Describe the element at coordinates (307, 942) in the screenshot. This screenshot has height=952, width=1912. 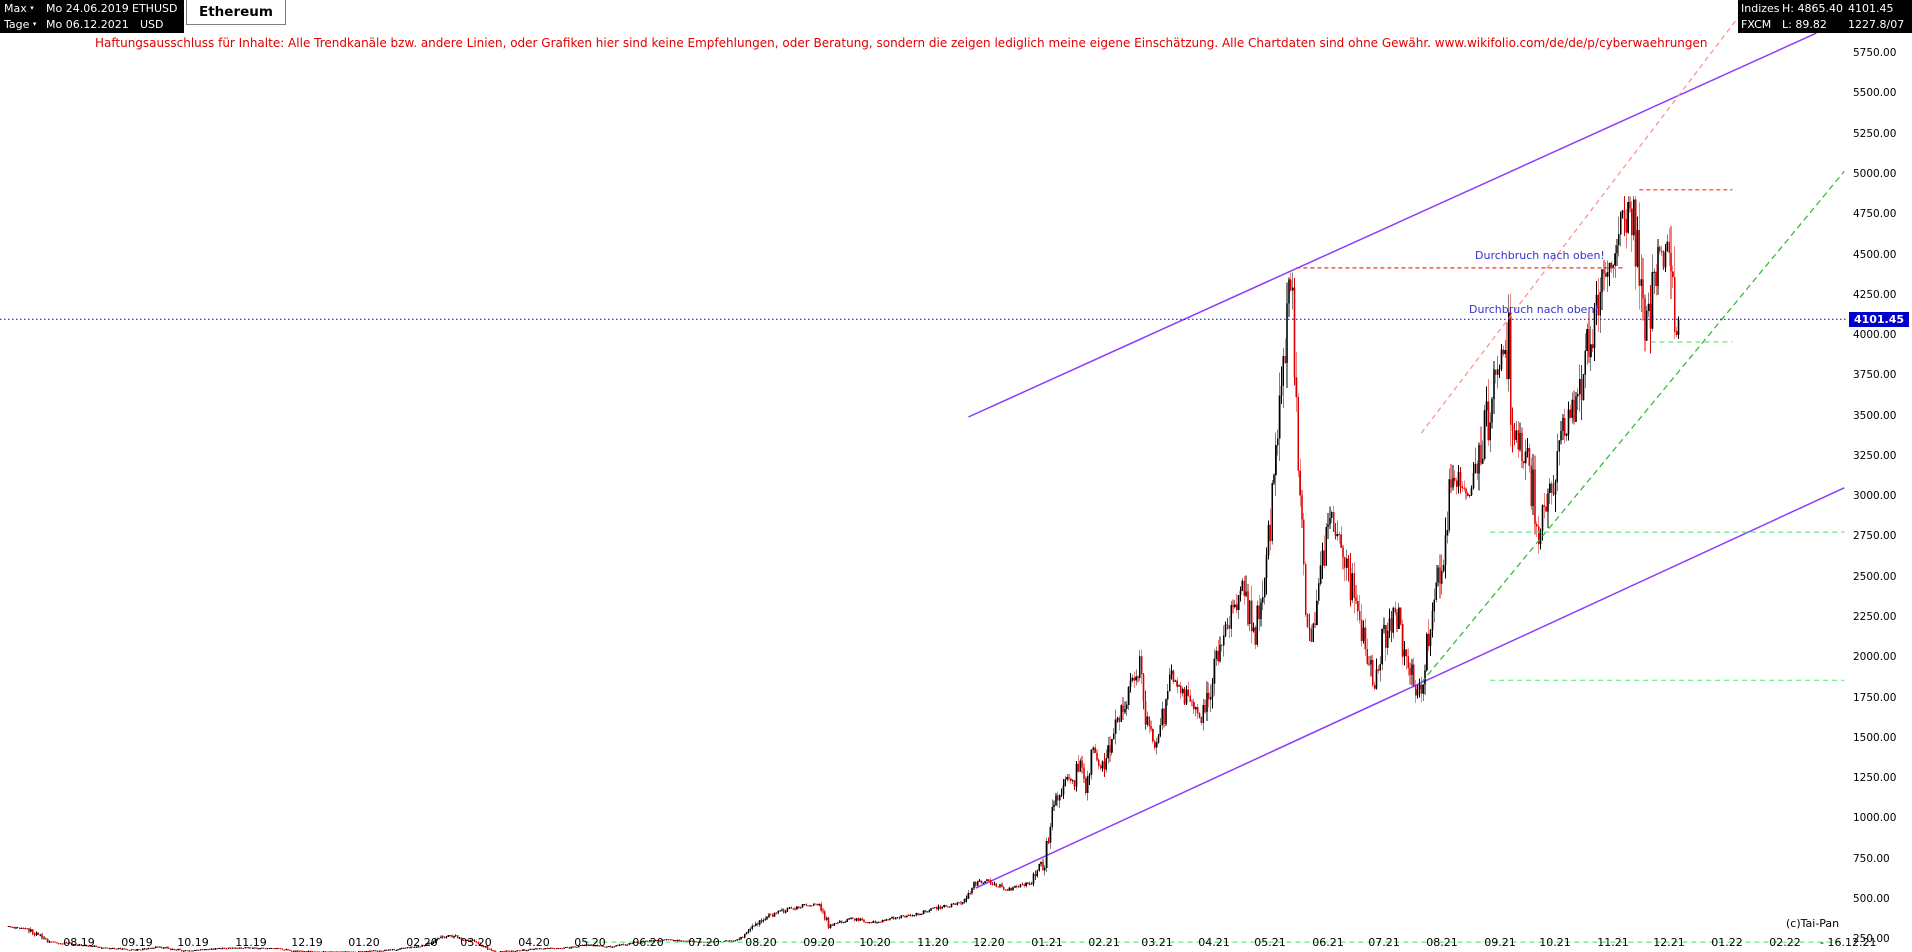
I see `x-axis-label: 12.19` at that location.